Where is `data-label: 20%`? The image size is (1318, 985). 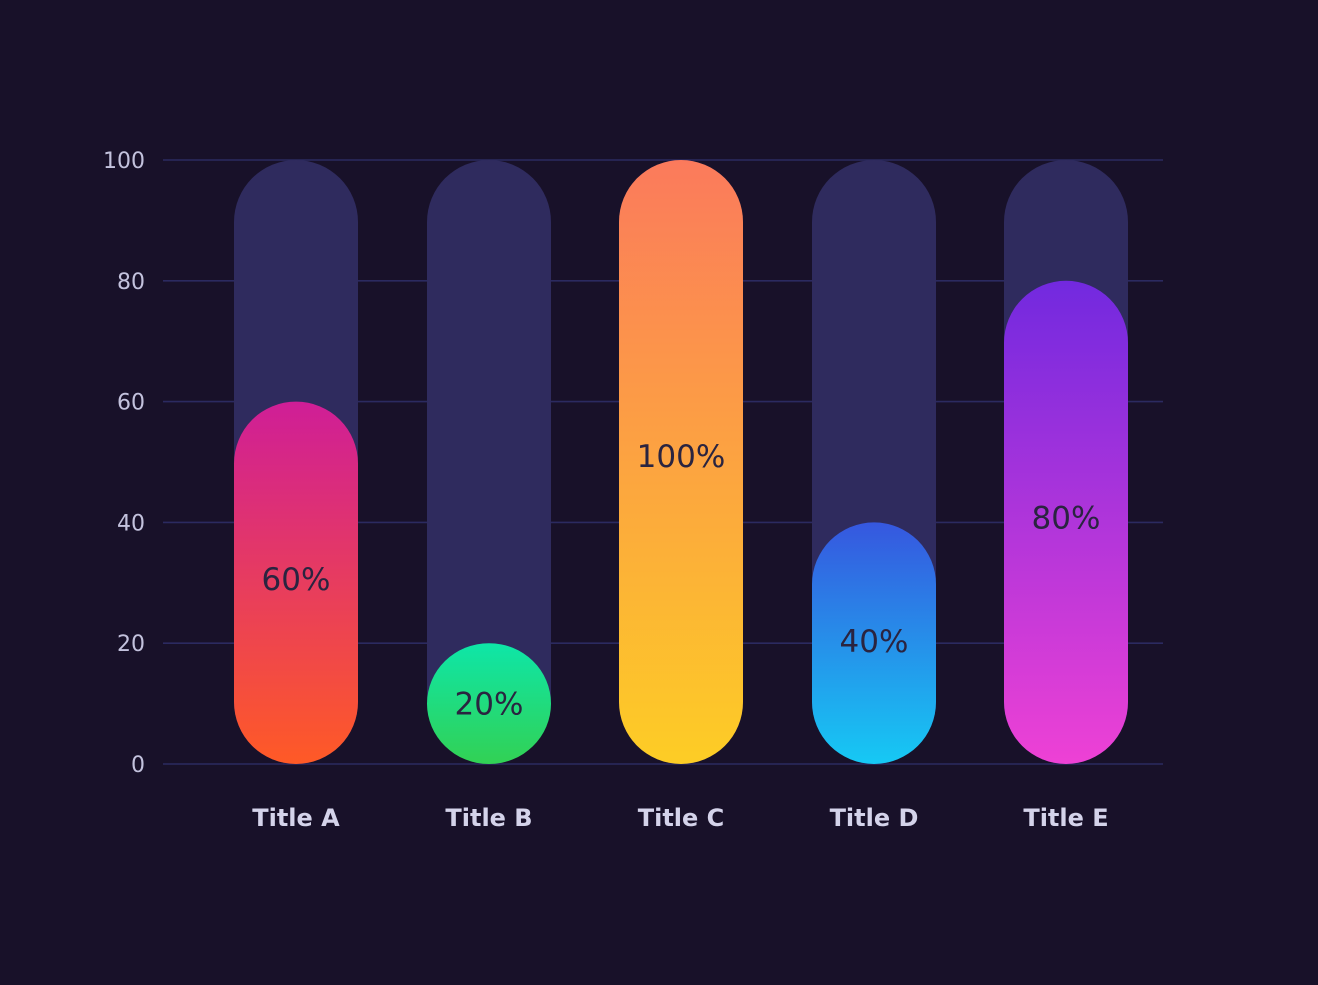 data-label: 20% is located at coordinates (489, 705).